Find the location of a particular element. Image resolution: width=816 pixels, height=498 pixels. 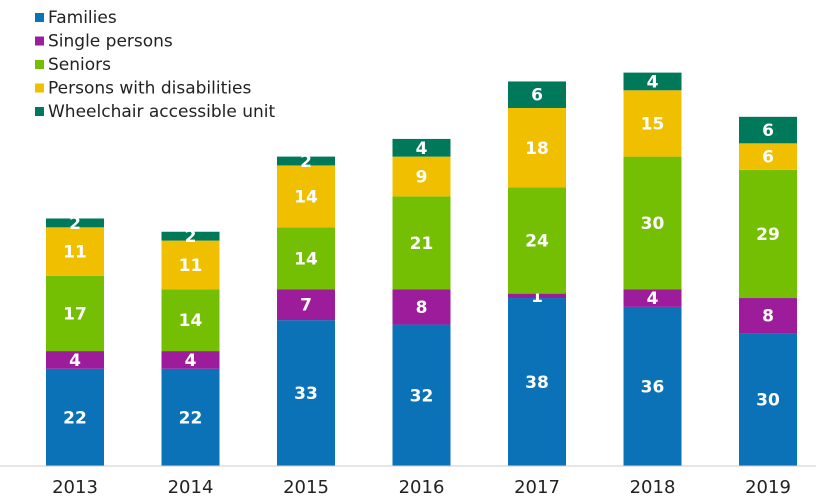

value-label: 18 is located at coordinates (537, 149).